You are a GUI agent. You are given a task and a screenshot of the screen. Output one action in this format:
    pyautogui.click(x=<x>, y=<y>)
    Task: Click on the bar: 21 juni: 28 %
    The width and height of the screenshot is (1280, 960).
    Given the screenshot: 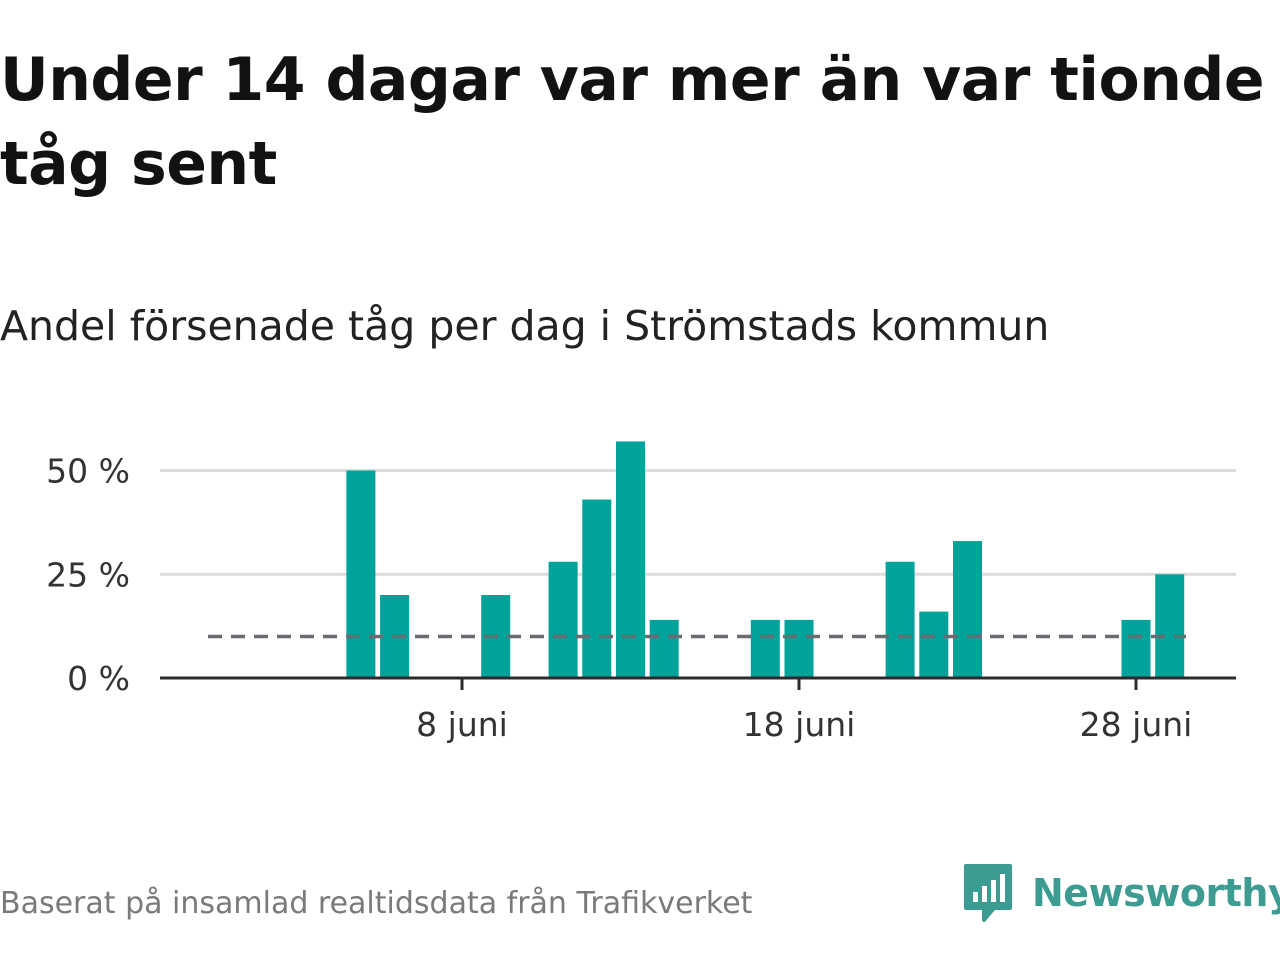 What is the action you would take?
    pyautogui.click(x=900, y=619)
    